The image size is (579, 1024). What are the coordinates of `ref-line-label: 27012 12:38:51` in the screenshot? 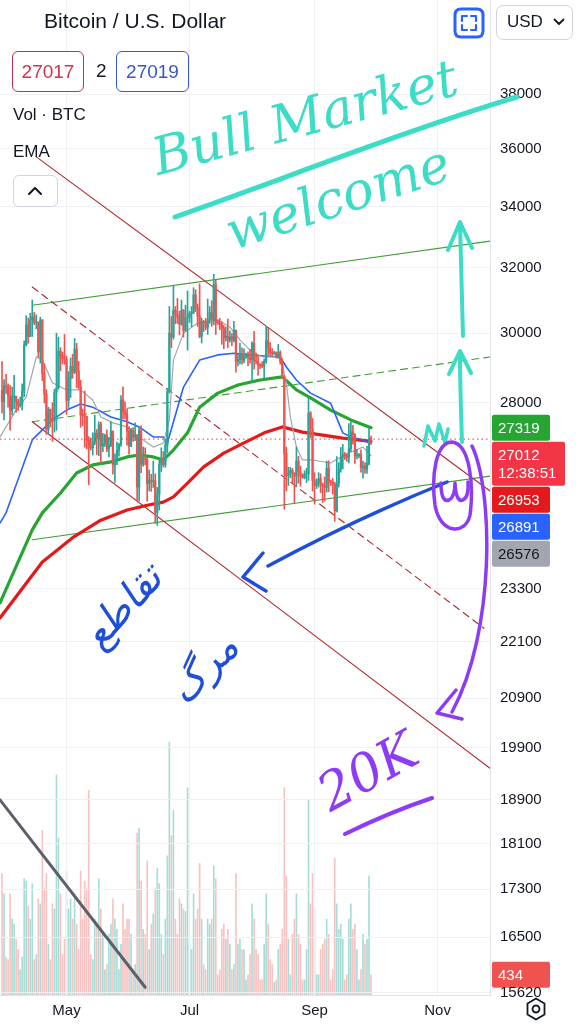 It's located at (527, 463).